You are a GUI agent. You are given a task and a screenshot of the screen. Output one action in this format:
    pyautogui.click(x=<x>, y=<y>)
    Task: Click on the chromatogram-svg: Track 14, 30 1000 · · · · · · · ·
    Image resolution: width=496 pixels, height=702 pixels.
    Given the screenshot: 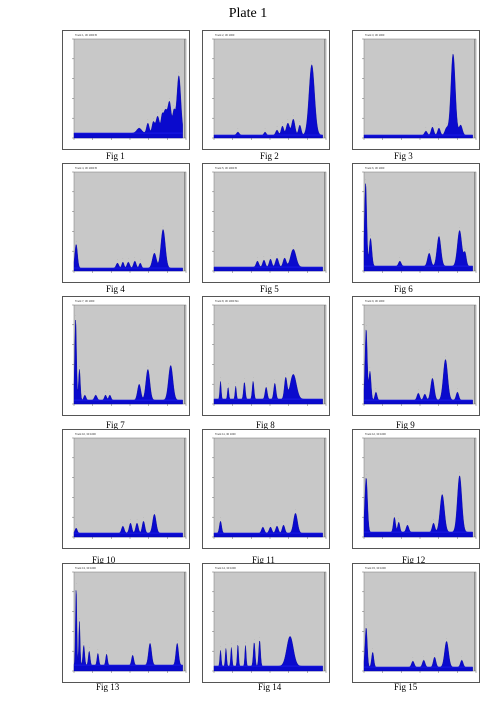 What is the action you would take?
    pyautogui.click(x=269, y=619)
    